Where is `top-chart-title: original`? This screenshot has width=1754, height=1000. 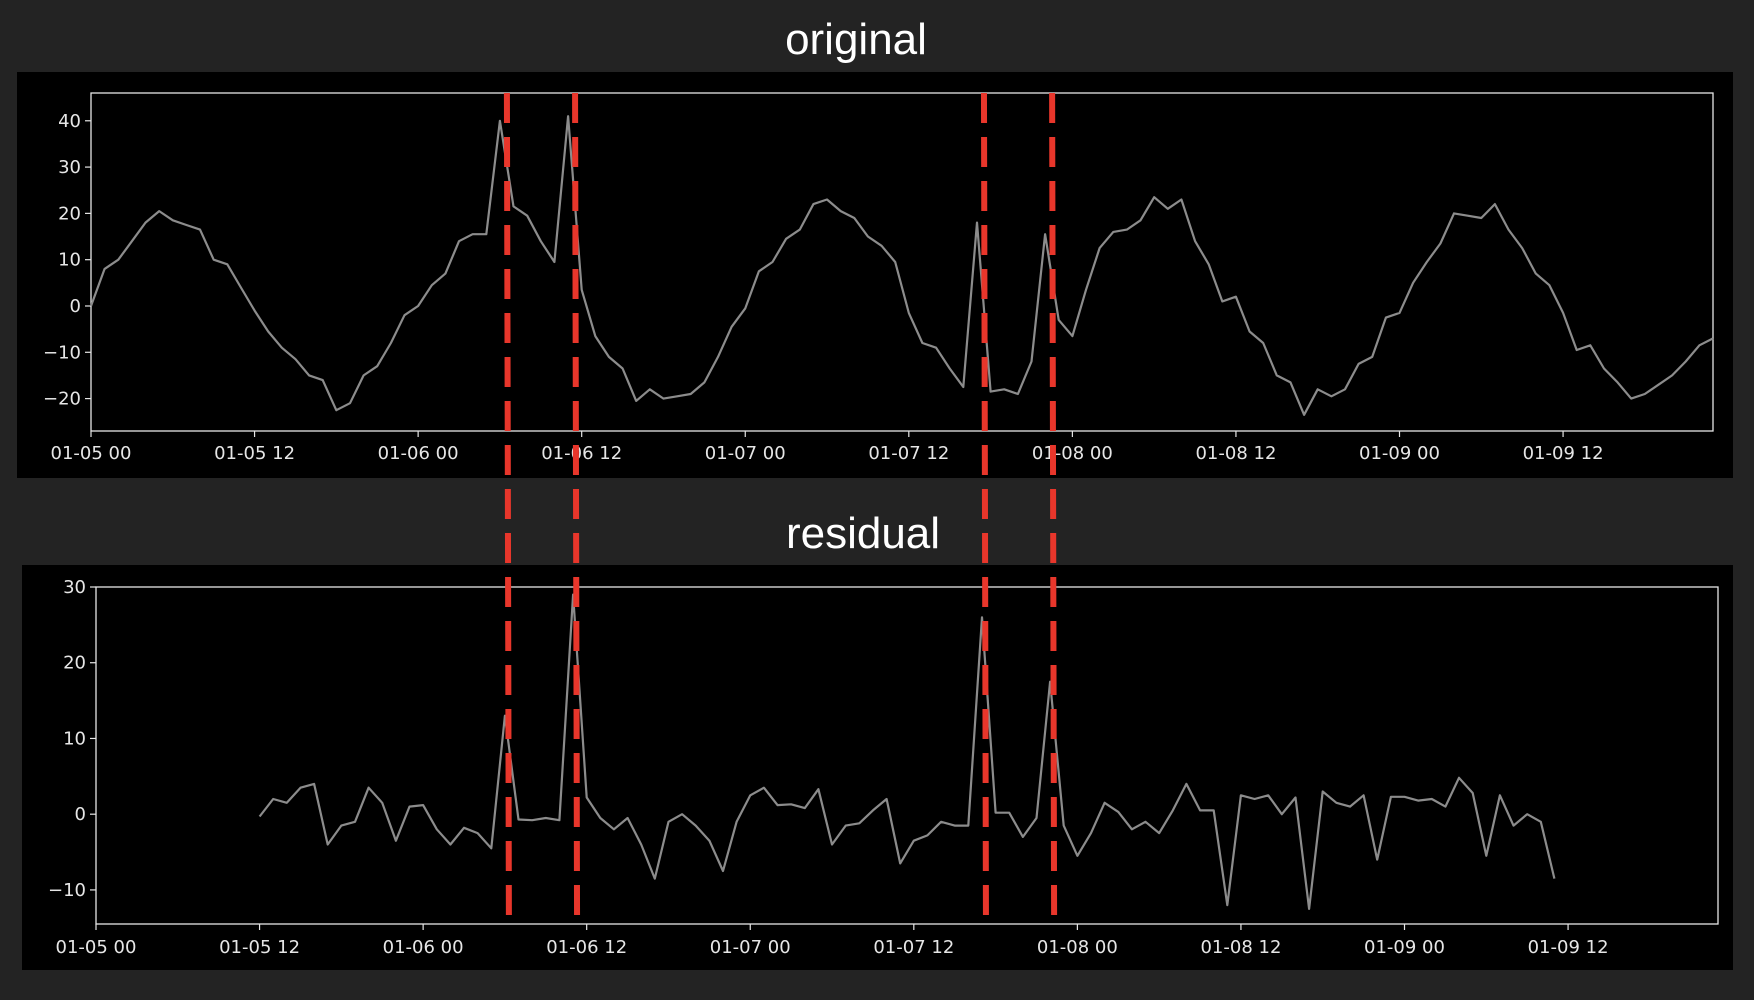 top-chart-title: original is located at coordinates (856, 39).